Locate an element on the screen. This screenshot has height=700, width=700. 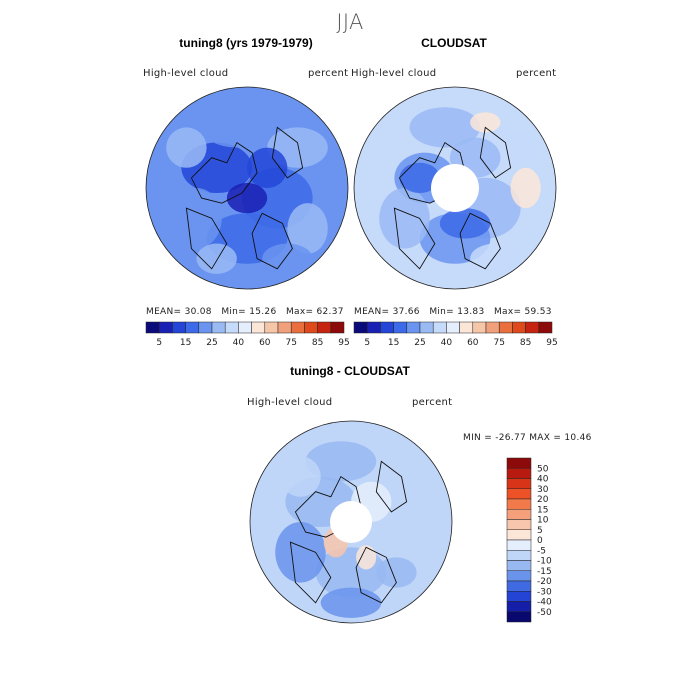
diff-colorbar-tick: -50 is located at coordinates (544, 613).